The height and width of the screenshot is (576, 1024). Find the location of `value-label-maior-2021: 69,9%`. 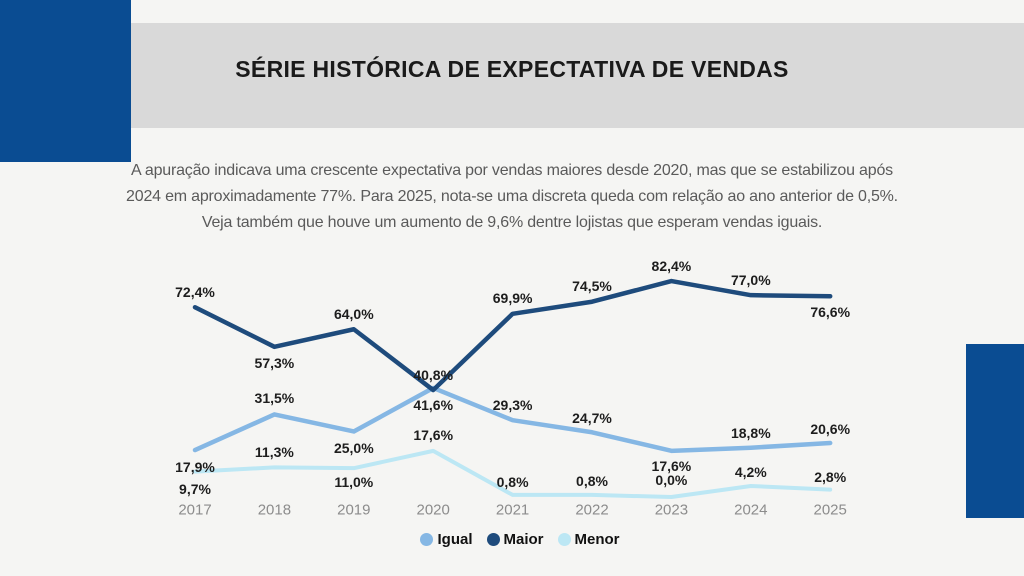

value-label-maior-2021: 69,9% is located at coordinates (512, 297).